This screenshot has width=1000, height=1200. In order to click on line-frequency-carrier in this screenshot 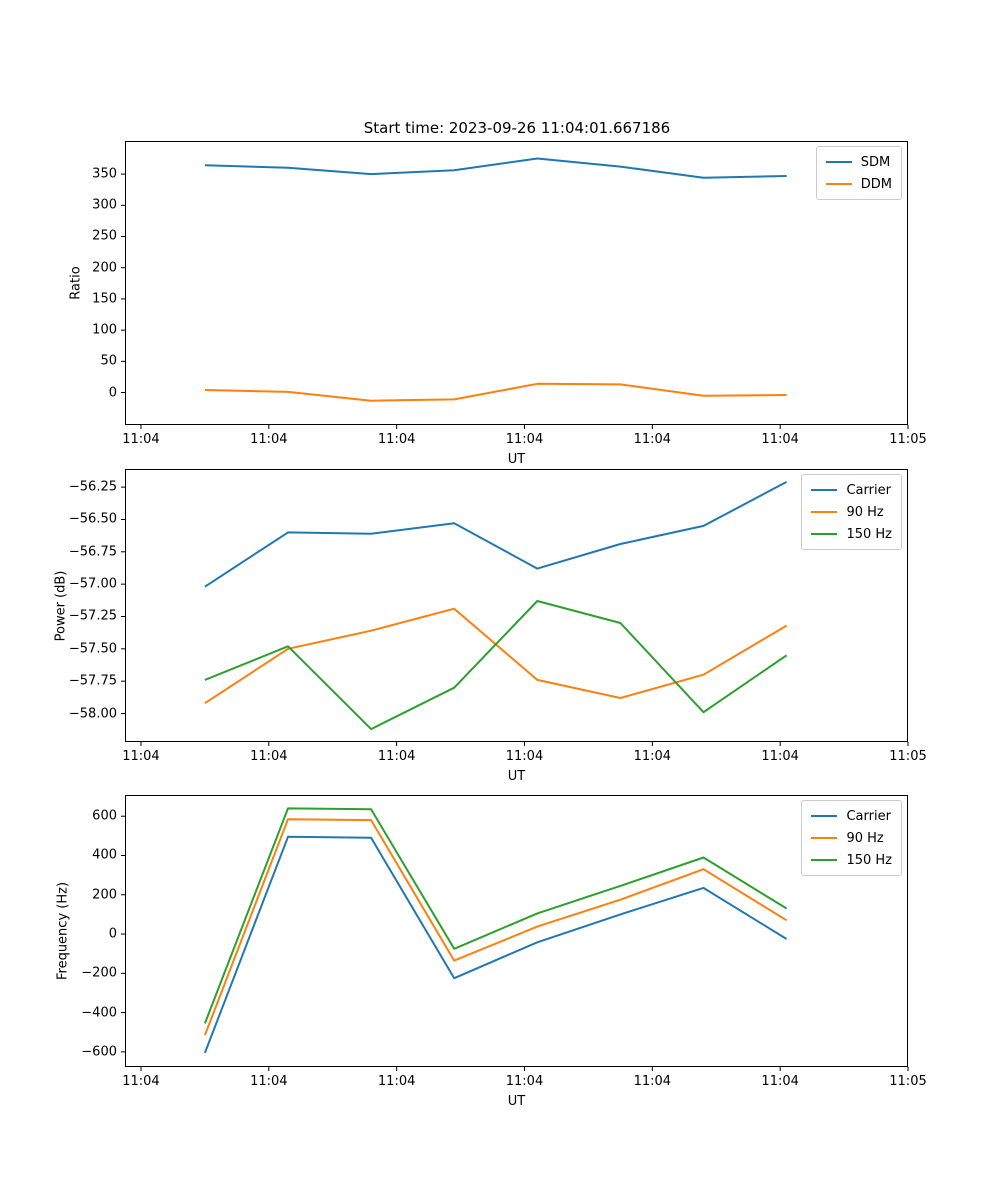, I will do `click(495, 944)`.